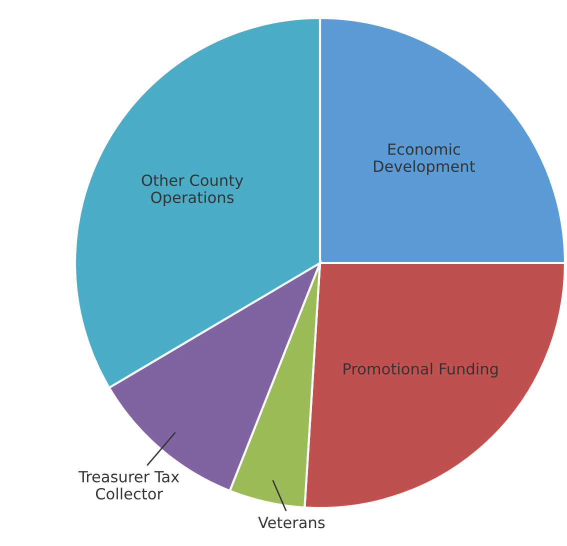 The image size is (567, 546). I want to click on slice-label: Other County Operations, so click(193, 190).